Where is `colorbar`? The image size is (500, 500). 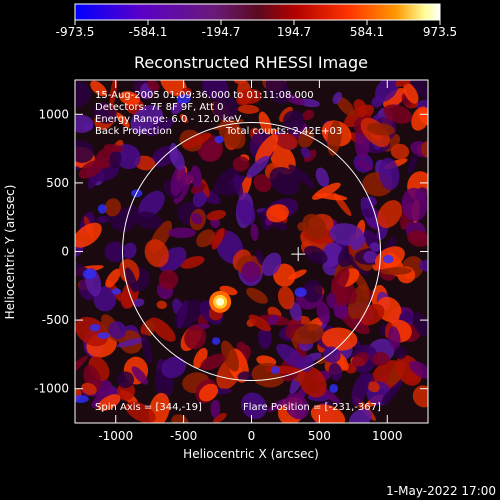 colorbar is located at coordinates (257, 12).